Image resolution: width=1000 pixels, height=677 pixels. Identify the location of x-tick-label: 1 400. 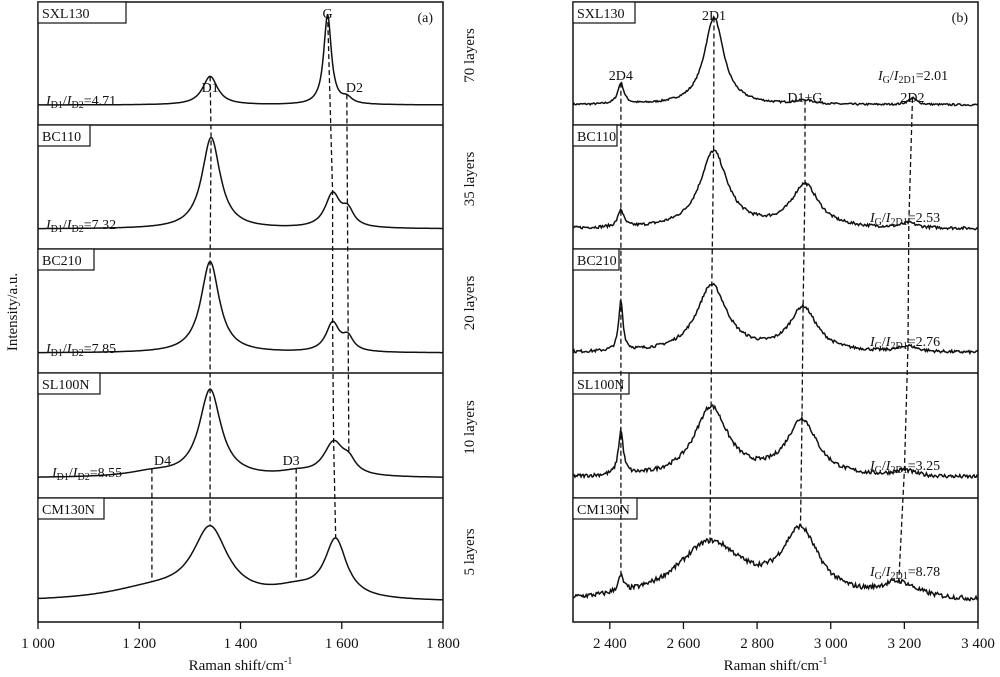
(241, 644).